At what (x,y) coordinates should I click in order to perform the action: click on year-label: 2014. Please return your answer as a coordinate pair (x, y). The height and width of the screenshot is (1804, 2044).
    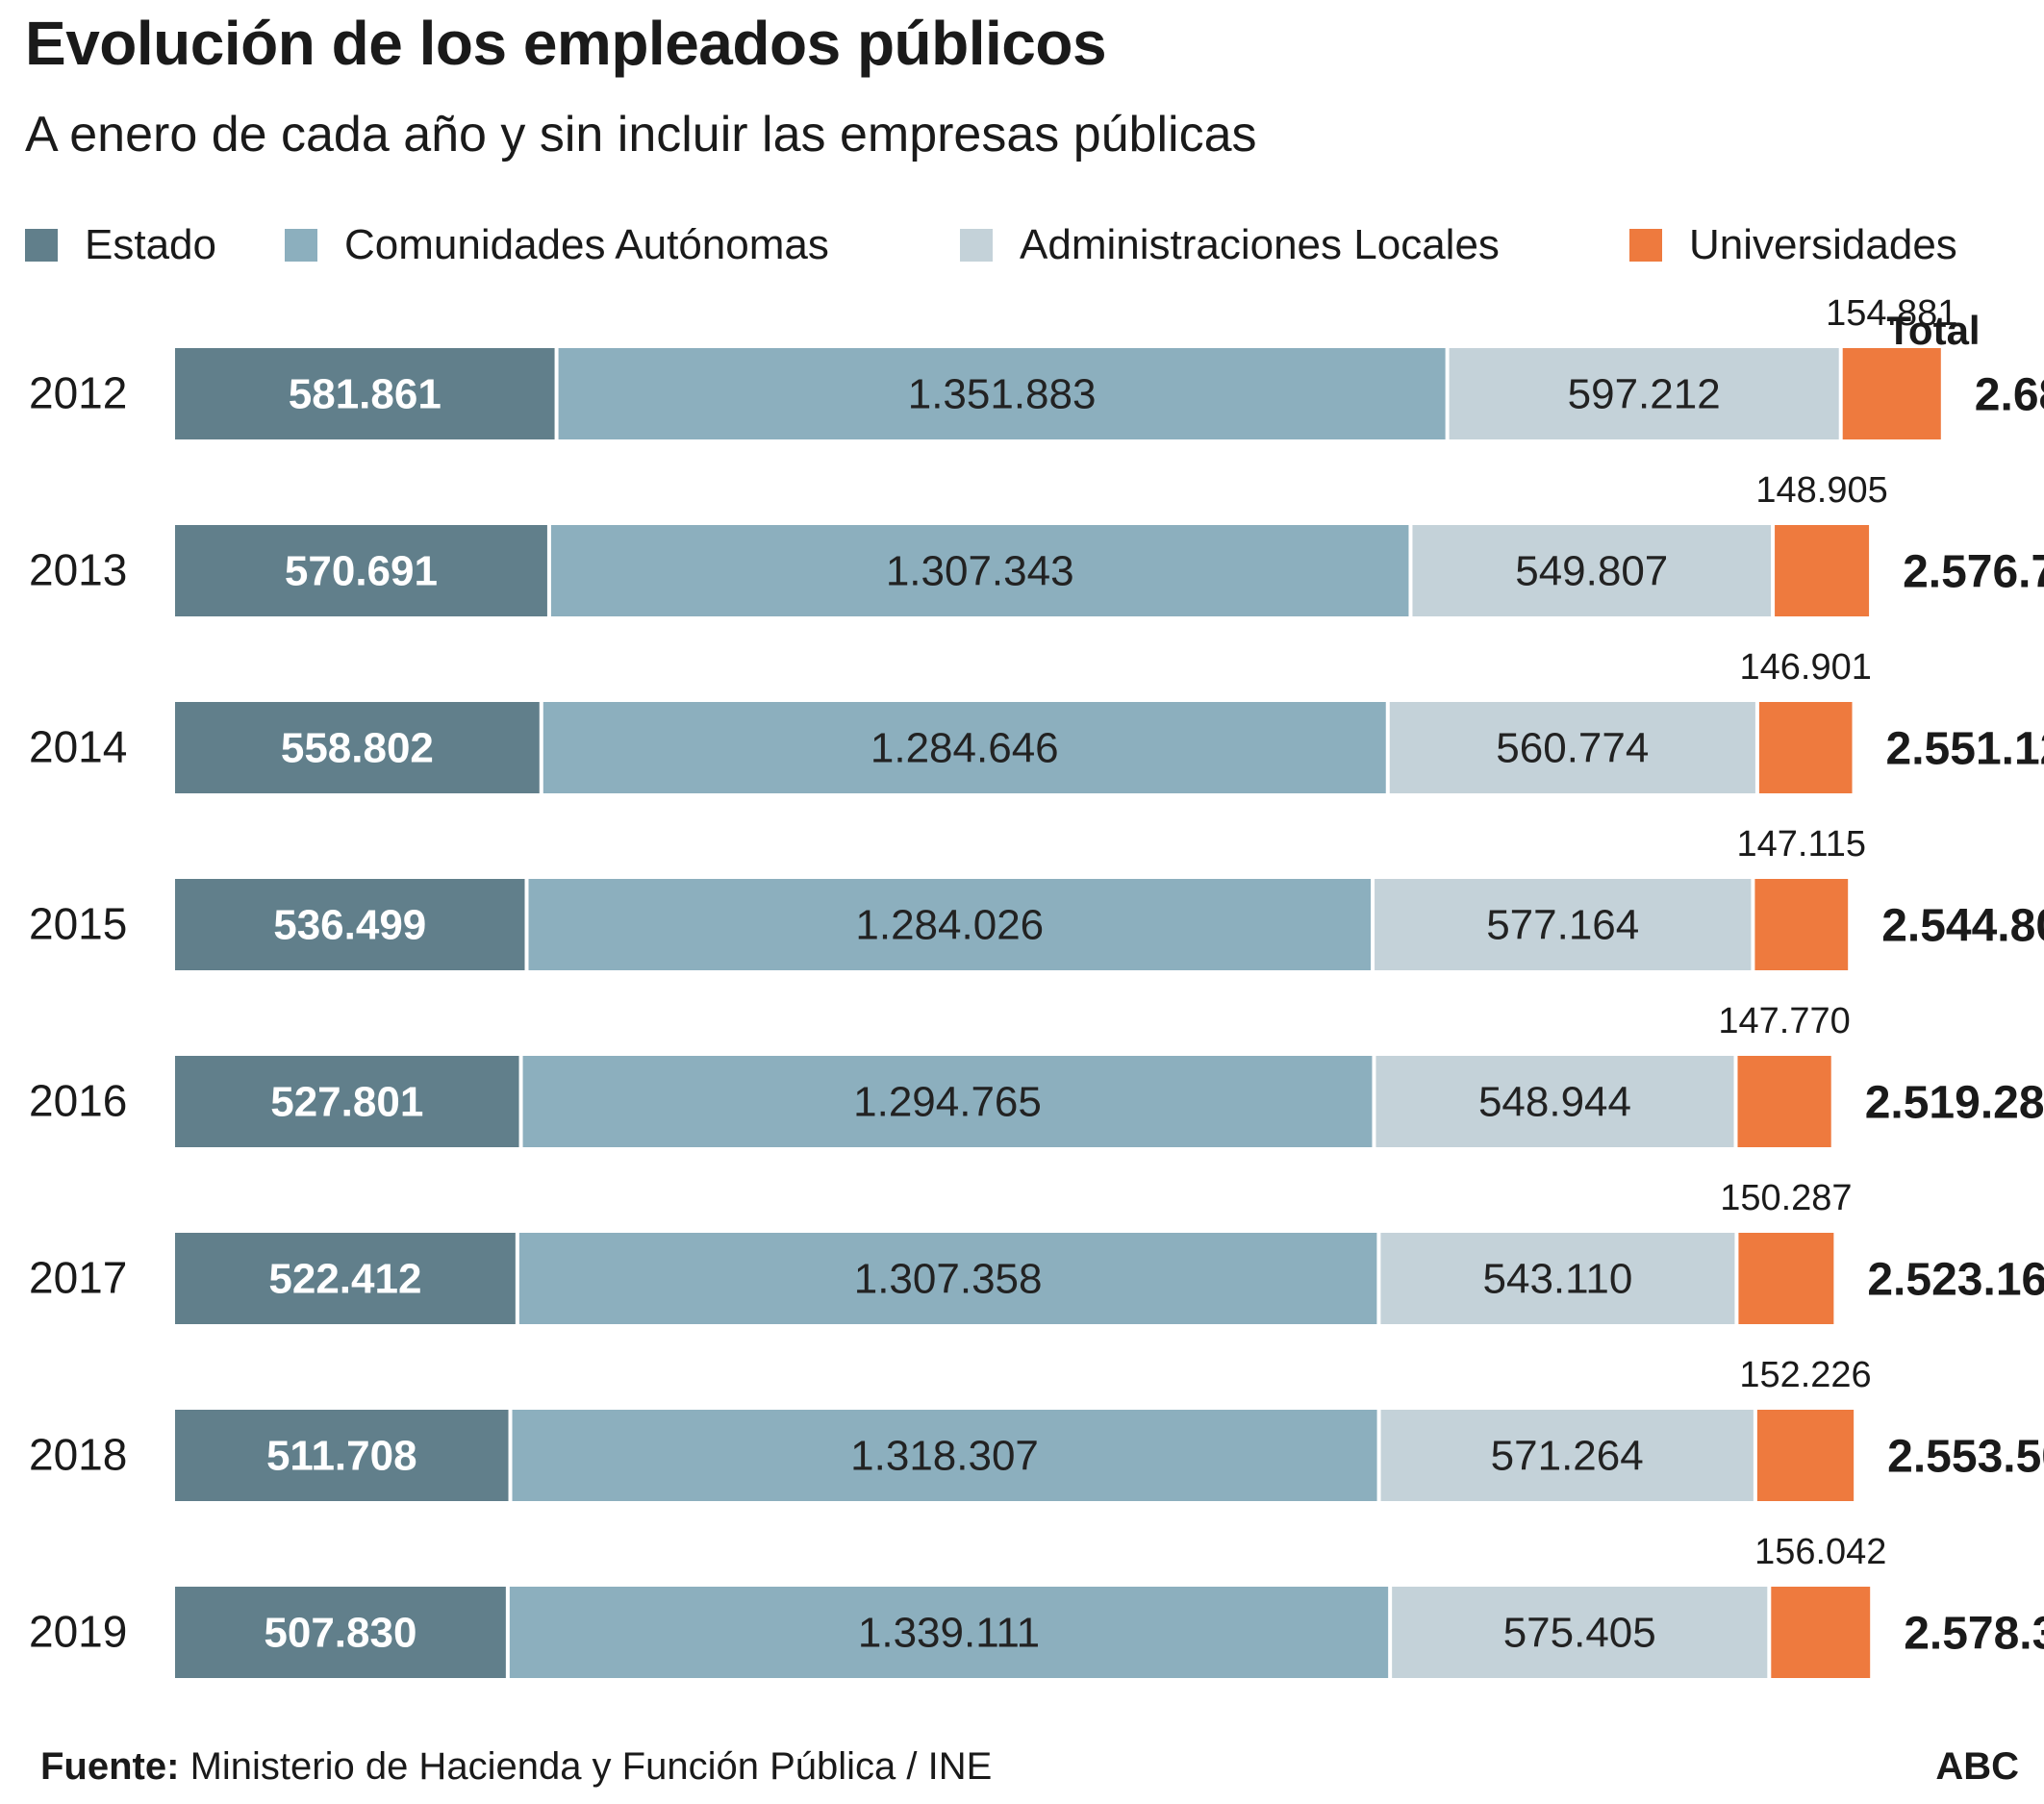
    Looking at the image, I should click on (78, 747).